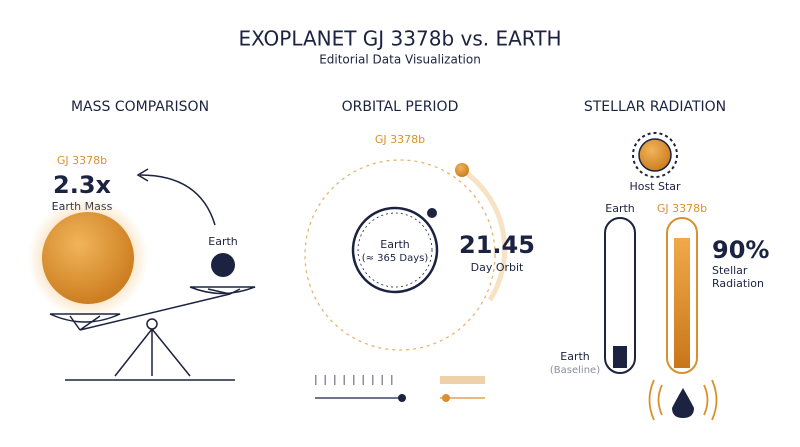 The height and width of the screenshot is (447, 800). Describe the element at coordinates (738, 283) in the screenshot. I see `radiation-caption: Radiation` at that location.